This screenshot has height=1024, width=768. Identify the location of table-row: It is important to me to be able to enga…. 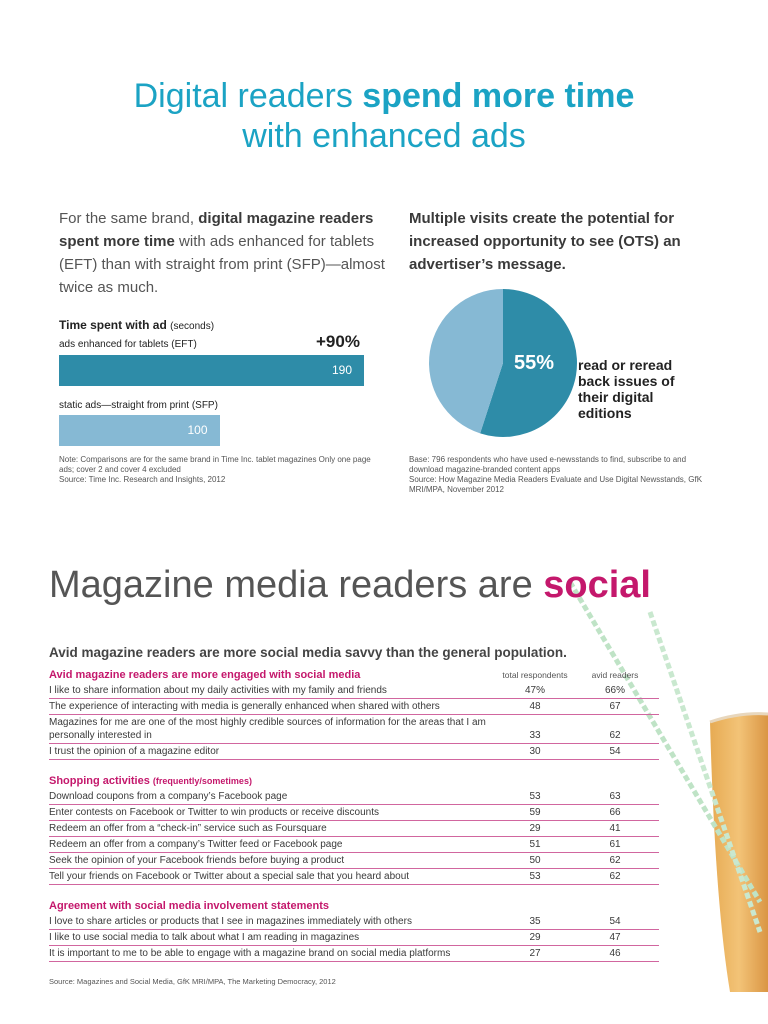
(354, 954).